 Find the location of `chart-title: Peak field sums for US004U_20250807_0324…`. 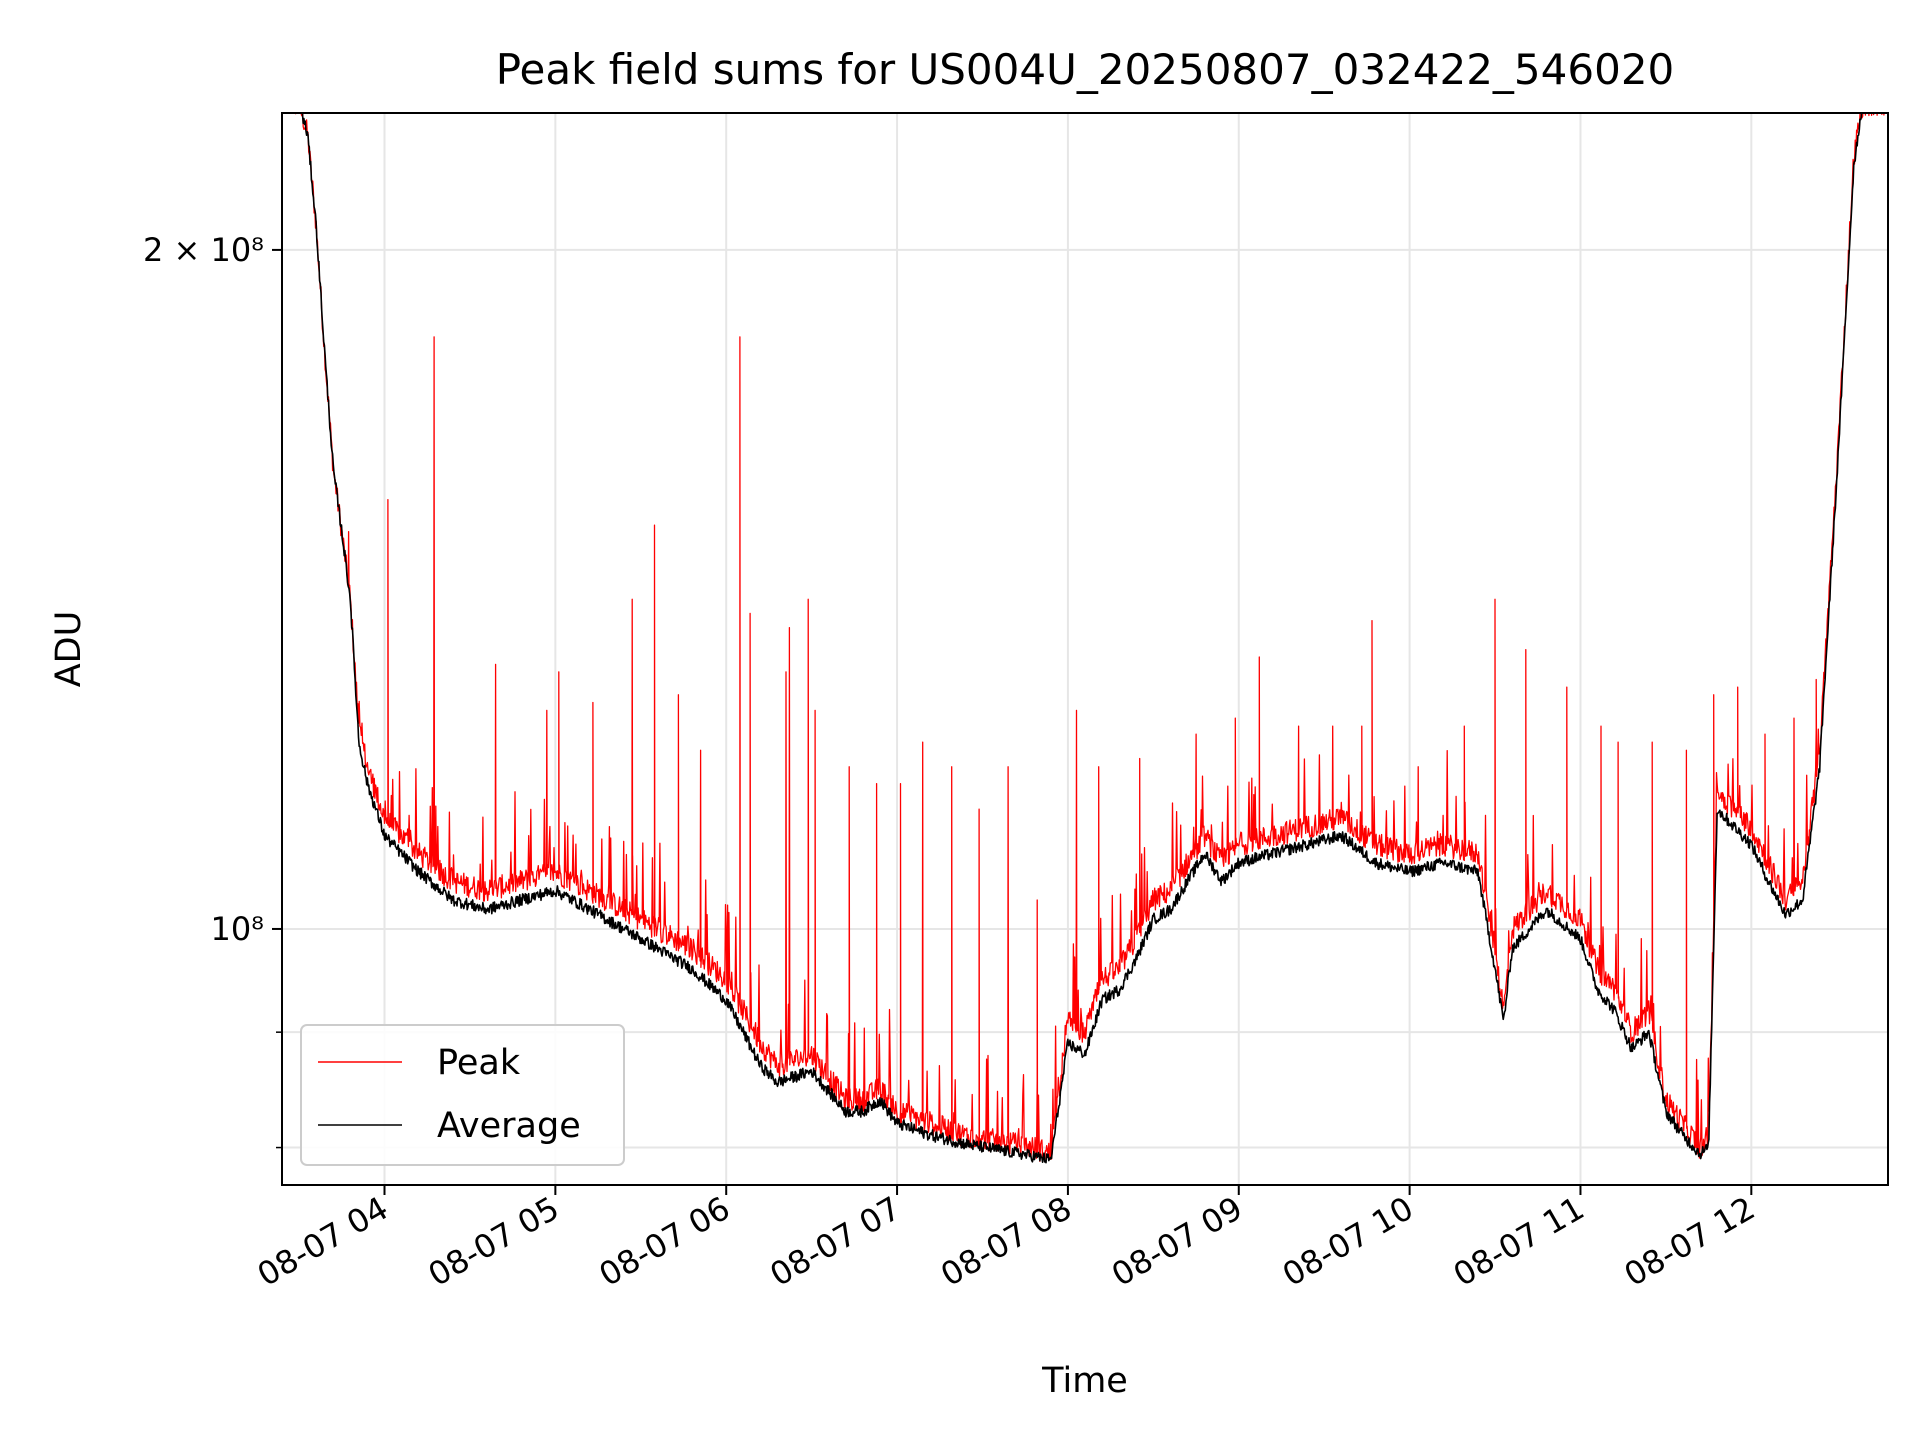

chart-title: Peak field sums for US004U_20250807_0324… is located at coordinates (1085, 69).